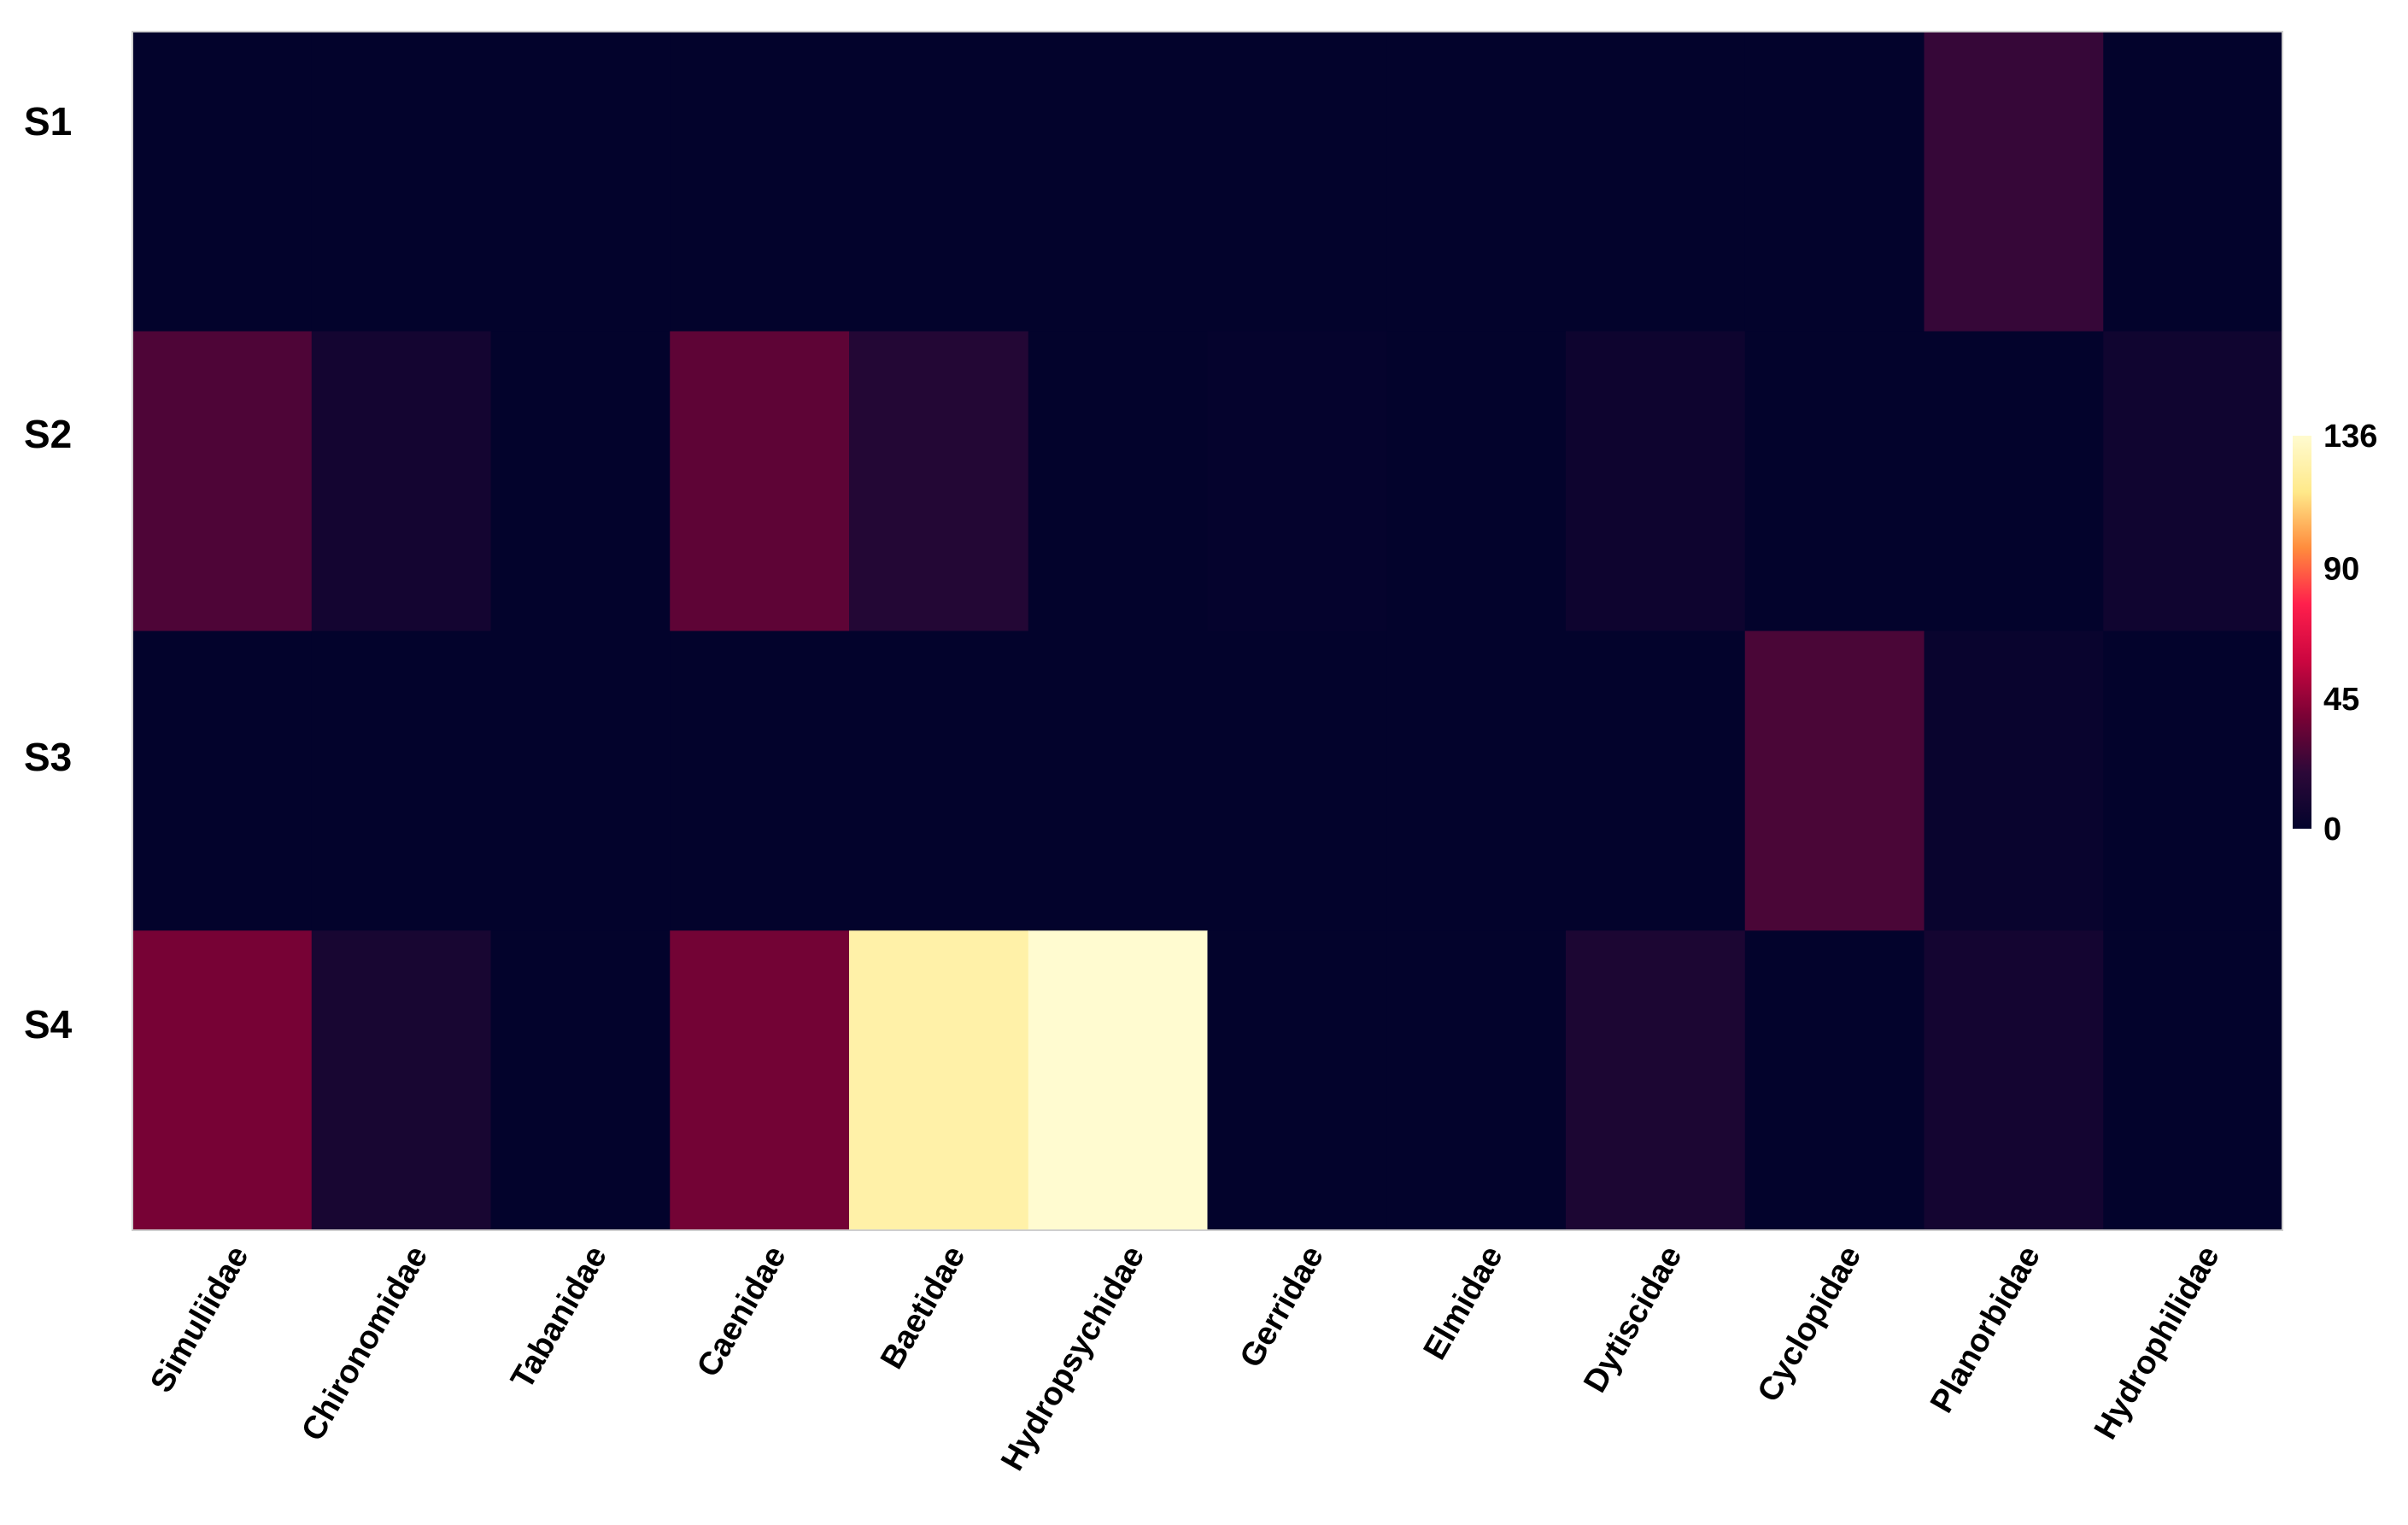 This screenshot has height=1525, width=2408. Describe the element at coordinates (1118, 182) in the screenshot. I see `heatmap-cell-s1-hydropsychidae` at that location.